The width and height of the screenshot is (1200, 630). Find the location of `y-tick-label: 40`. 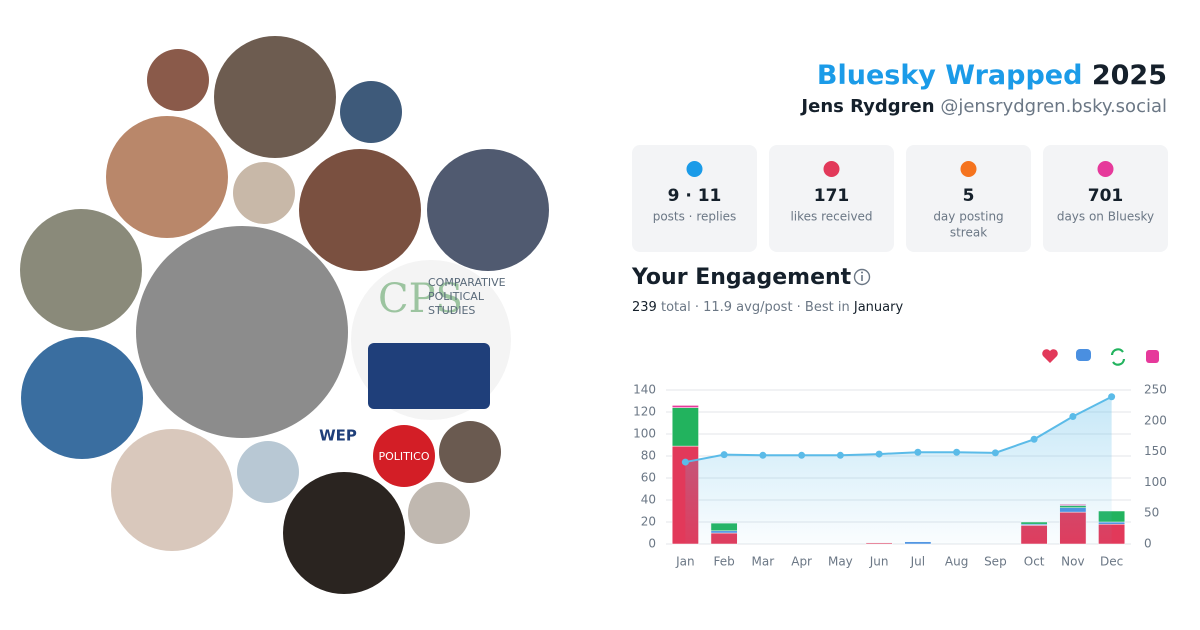

y-tick-label: 40 is located at coordinates (648, 500).